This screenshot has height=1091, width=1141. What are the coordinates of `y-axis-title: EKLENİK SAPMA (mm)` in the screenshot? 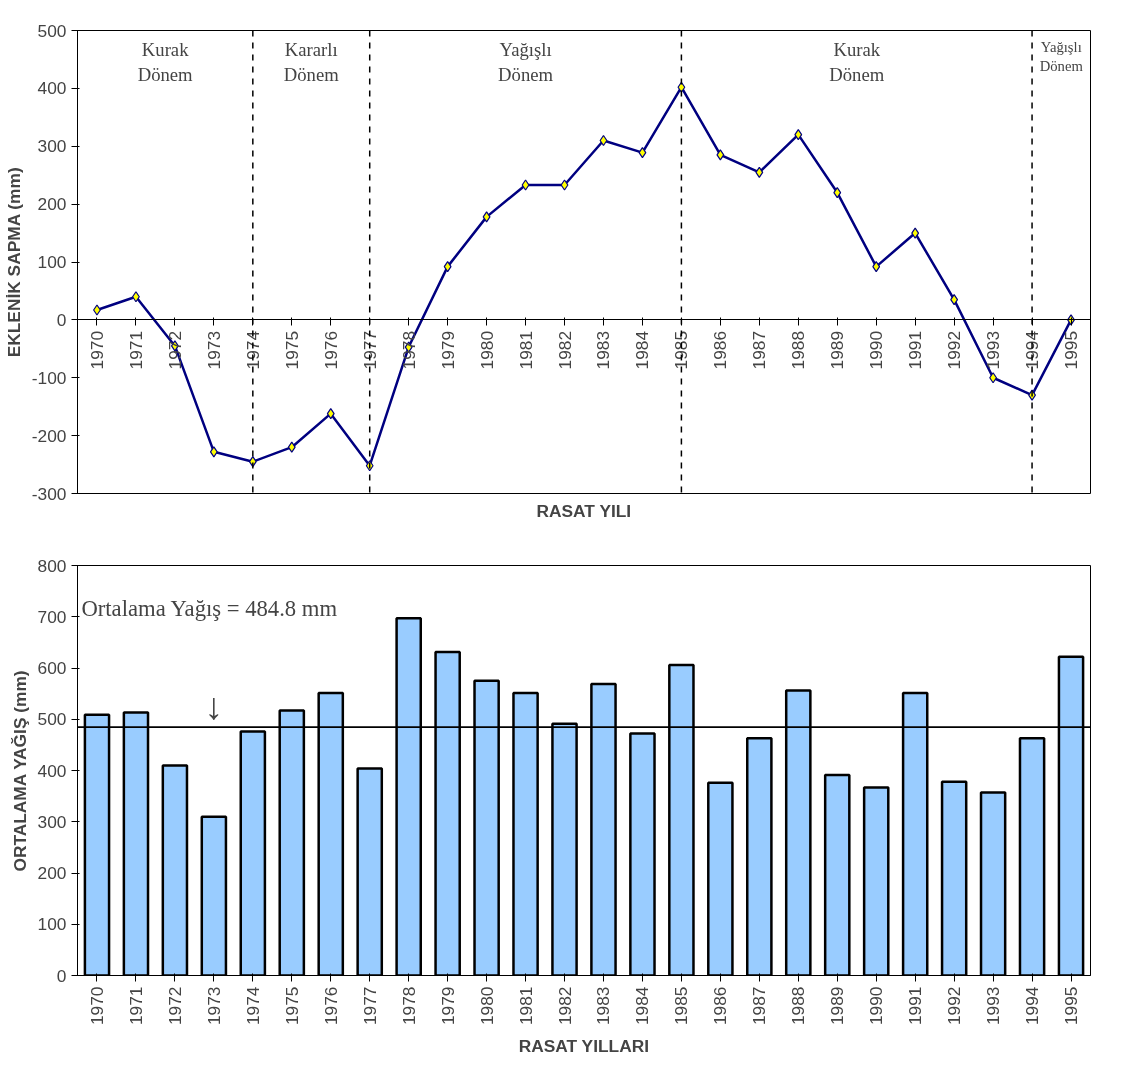 It's located at (13, 262).